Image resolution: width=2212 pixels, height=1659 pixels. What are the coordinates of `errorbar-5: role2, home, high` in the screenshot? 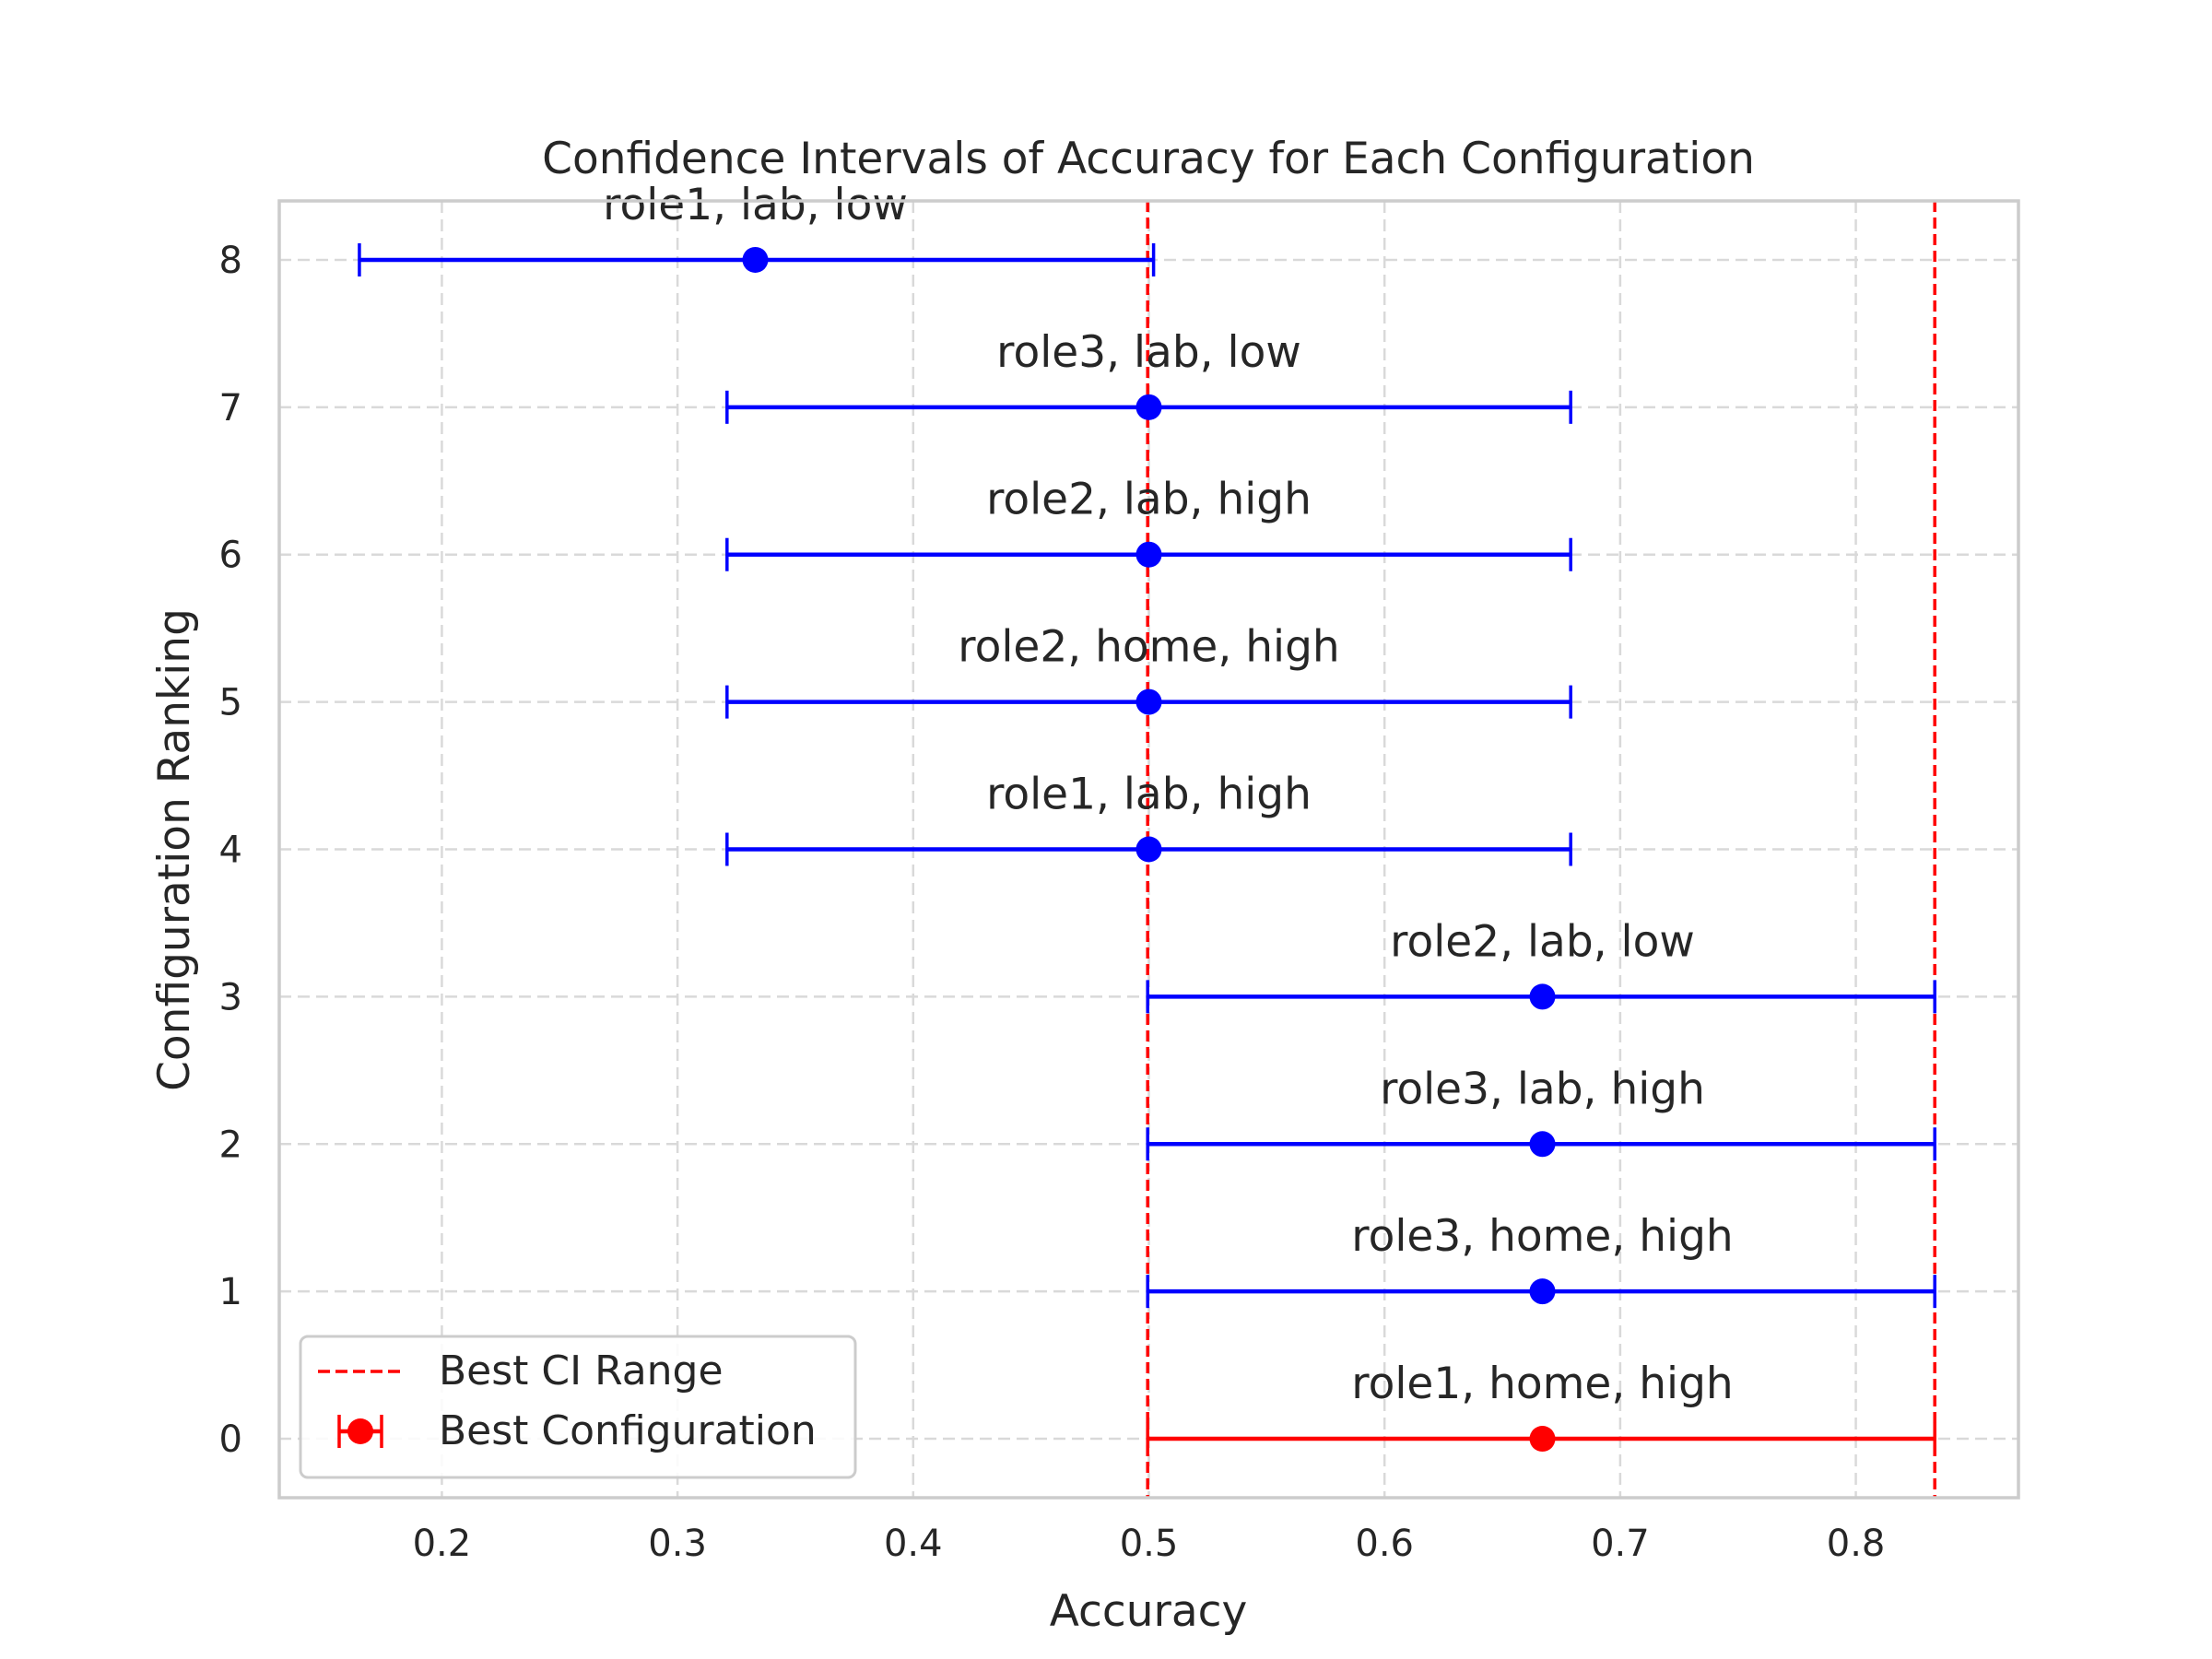 It's located at (1148, 670).